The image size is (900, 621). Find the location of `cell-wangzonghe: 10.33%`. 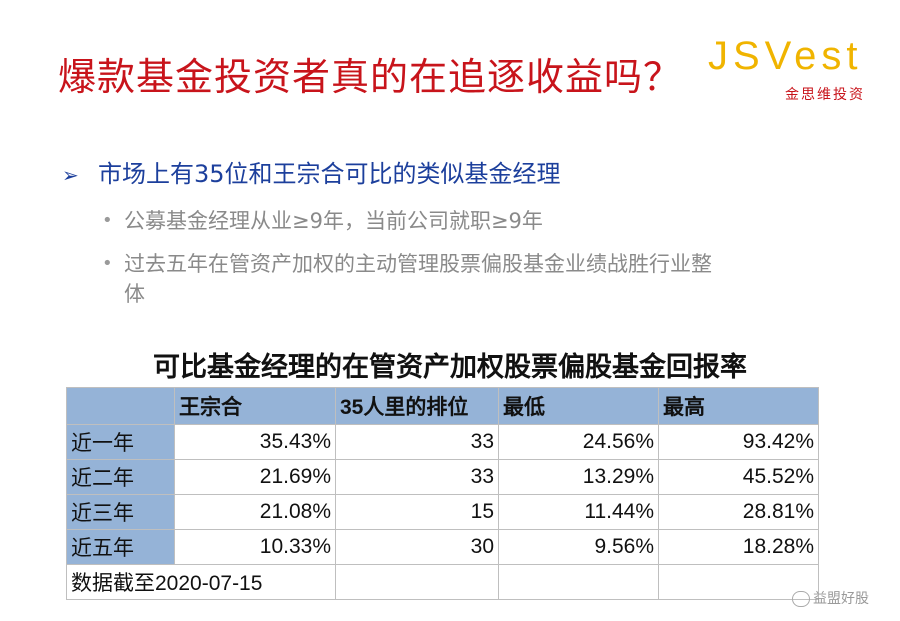

cell-wangzonghe: 10.33% is located at coordinates (255, 547).